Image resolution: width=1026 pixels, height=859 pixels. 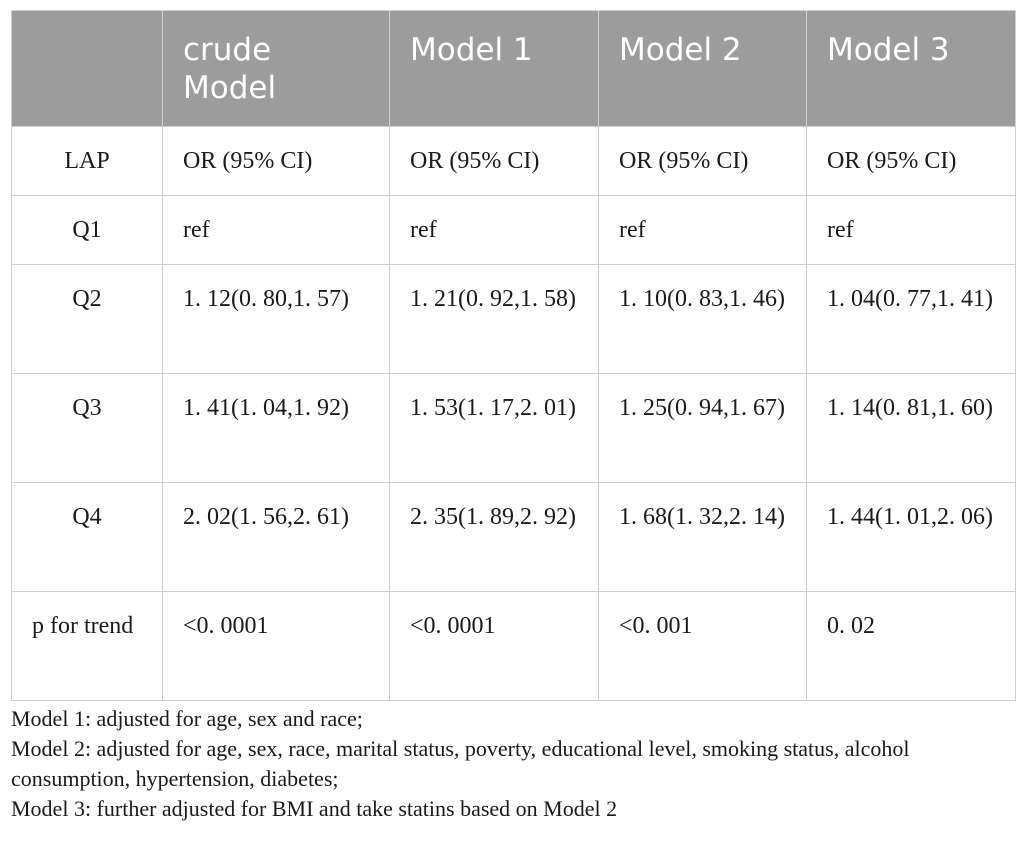 What do you see at coordinates (87, 68) in the screenshot?
I see `header-corner` at bounding box center [87, 68].